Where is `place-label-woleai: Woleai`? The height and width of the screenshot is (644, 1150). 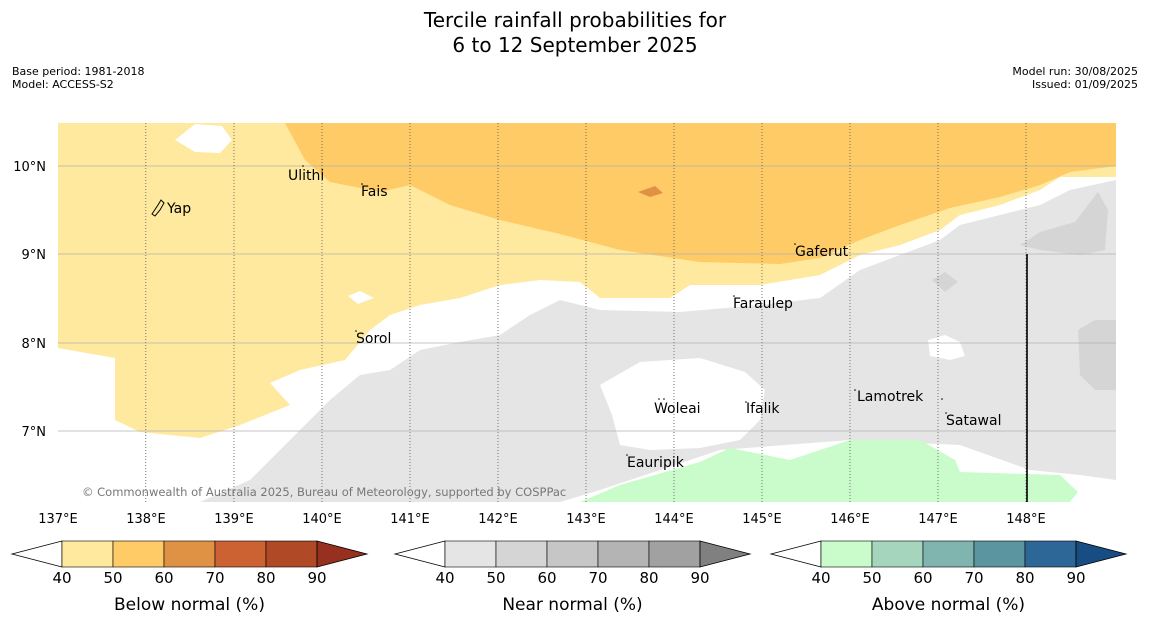
place-label-woleai: Woleai is located at coordinates (677, 409).